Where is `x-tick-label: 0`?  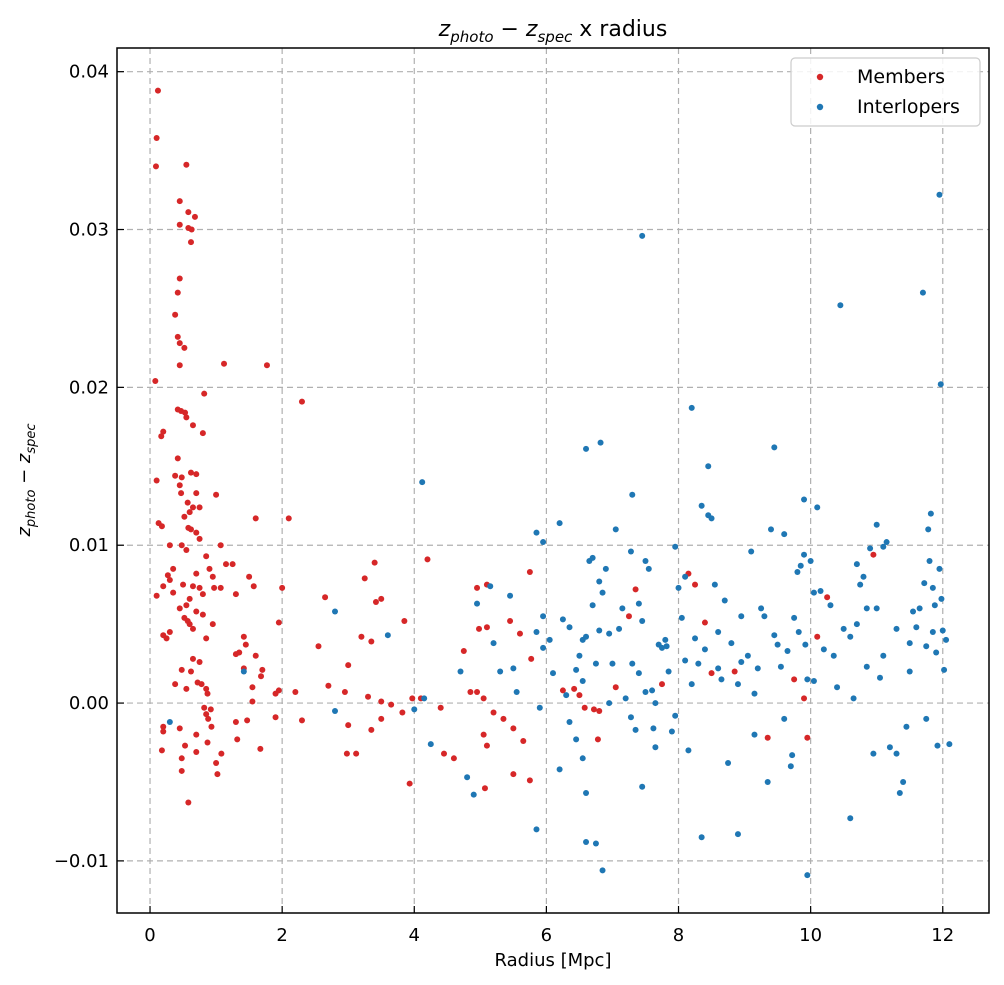
x-tick-label: 0 is located at coordinates (149, 935).